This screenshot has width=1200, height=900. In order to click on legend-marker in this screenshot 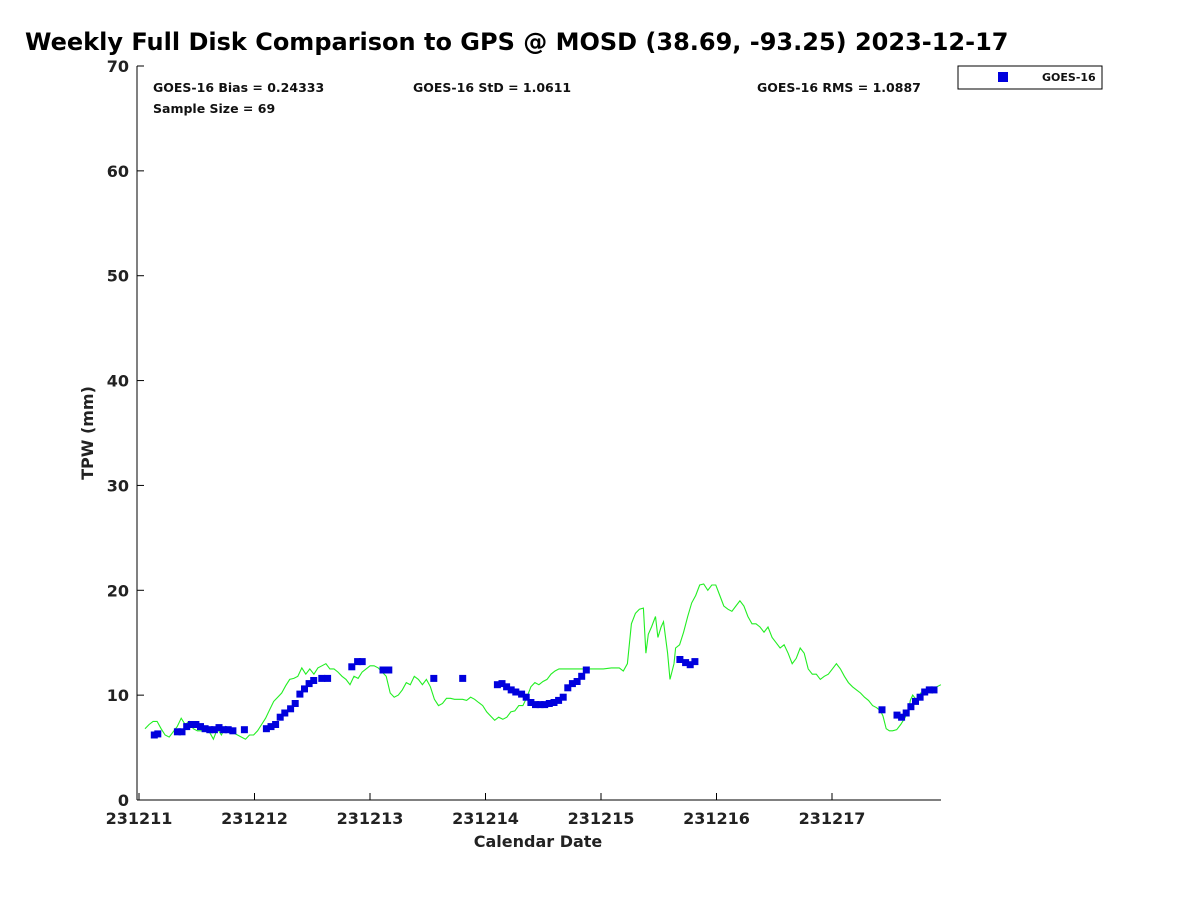, I will do `click(1003, 77)`.